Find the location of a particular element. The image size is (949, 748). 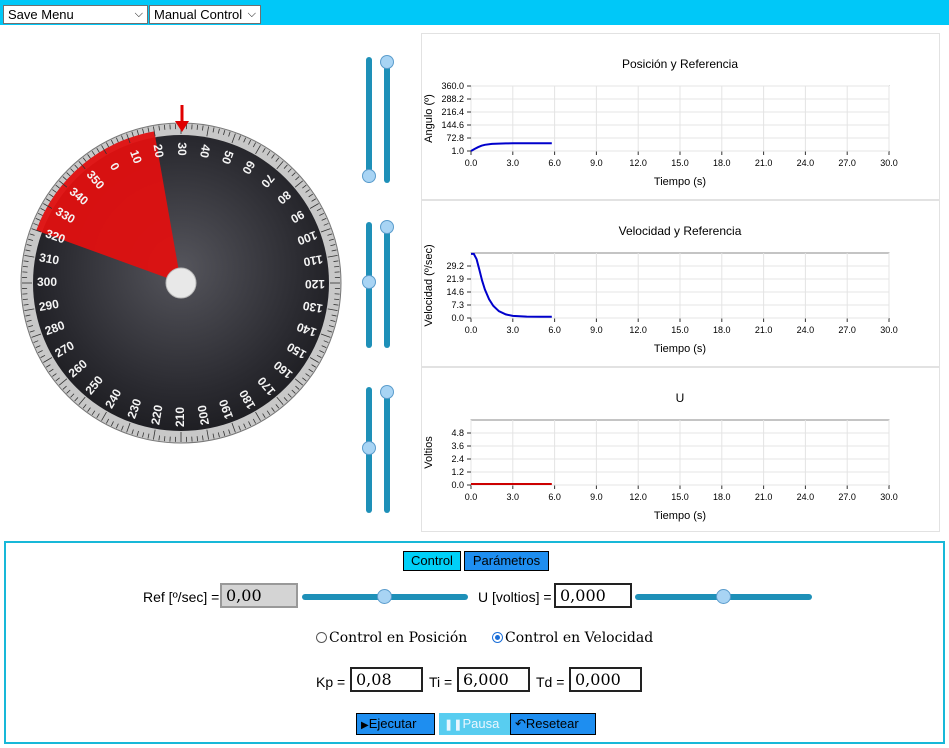

run-button: ▶Ejecutar is located at coordinates (395, 724).